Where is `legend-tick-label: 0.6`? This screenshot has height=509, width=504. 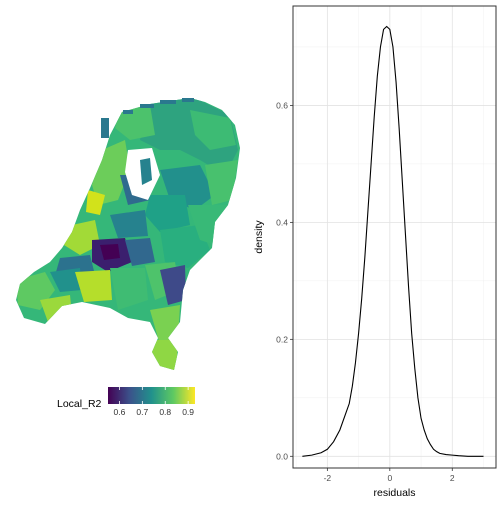
legend-tick-label: 0.6 is located at coordinates (120, 412).